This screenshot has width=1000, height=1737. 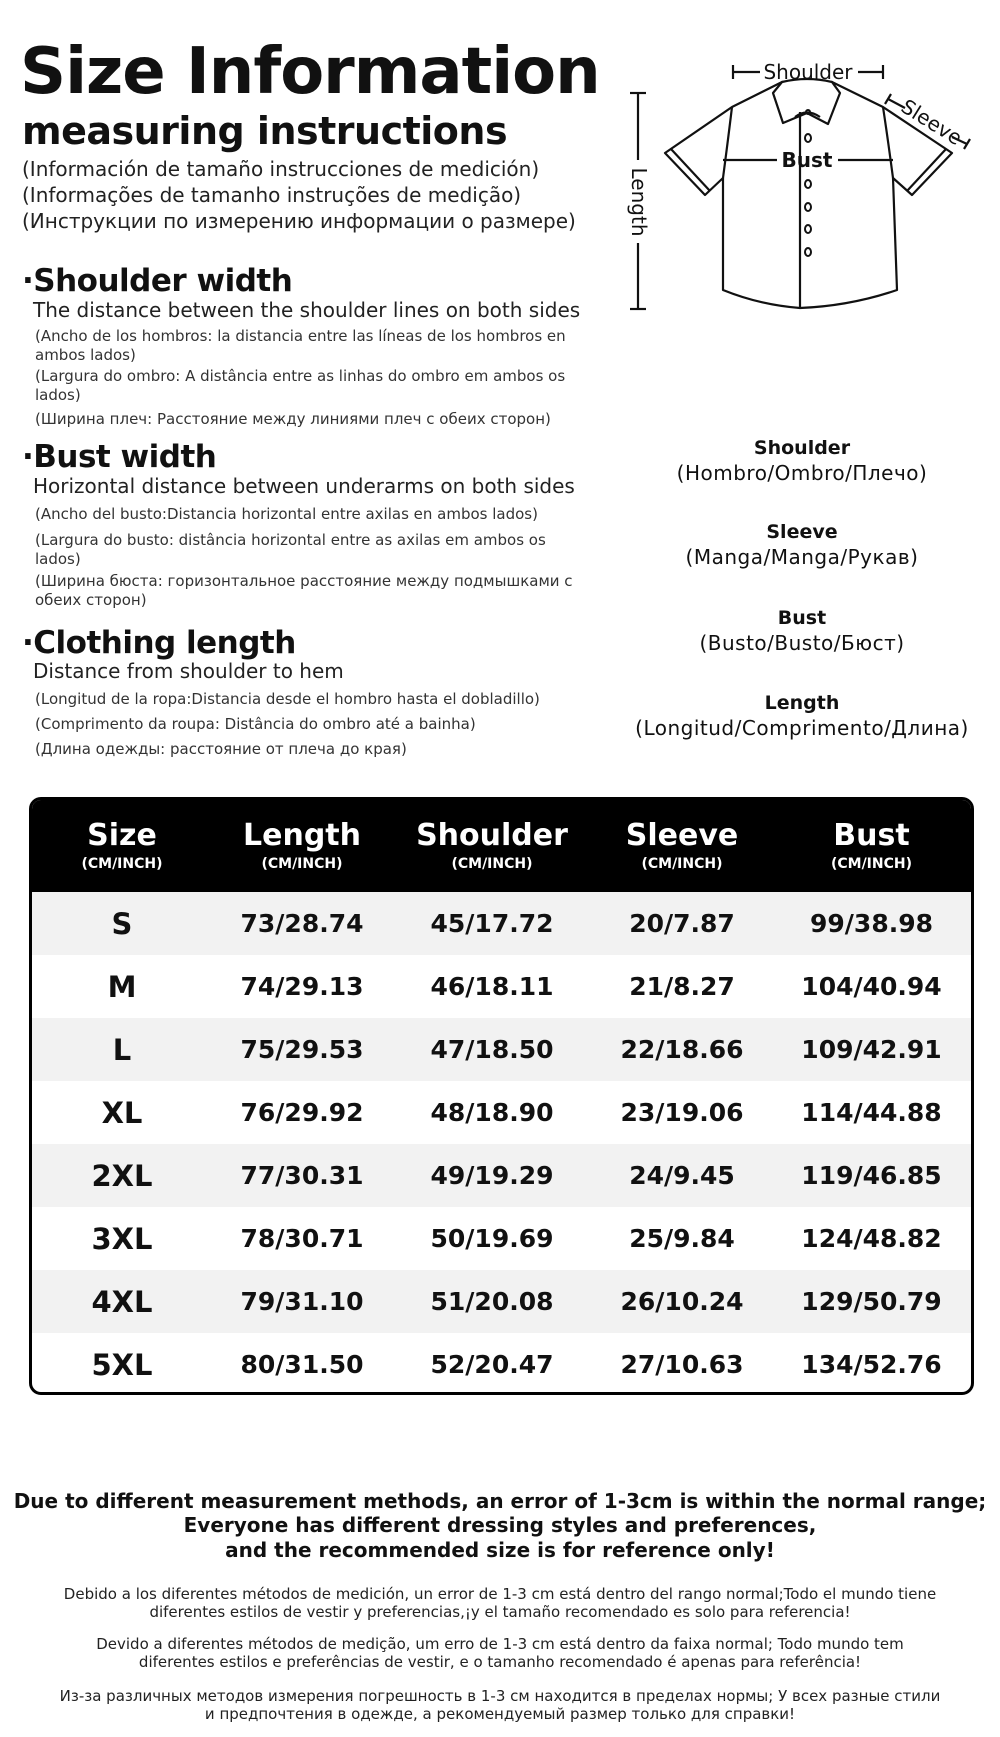 I want to click on measurement-cell: 77/30.31, so click(x=302, y=1175).